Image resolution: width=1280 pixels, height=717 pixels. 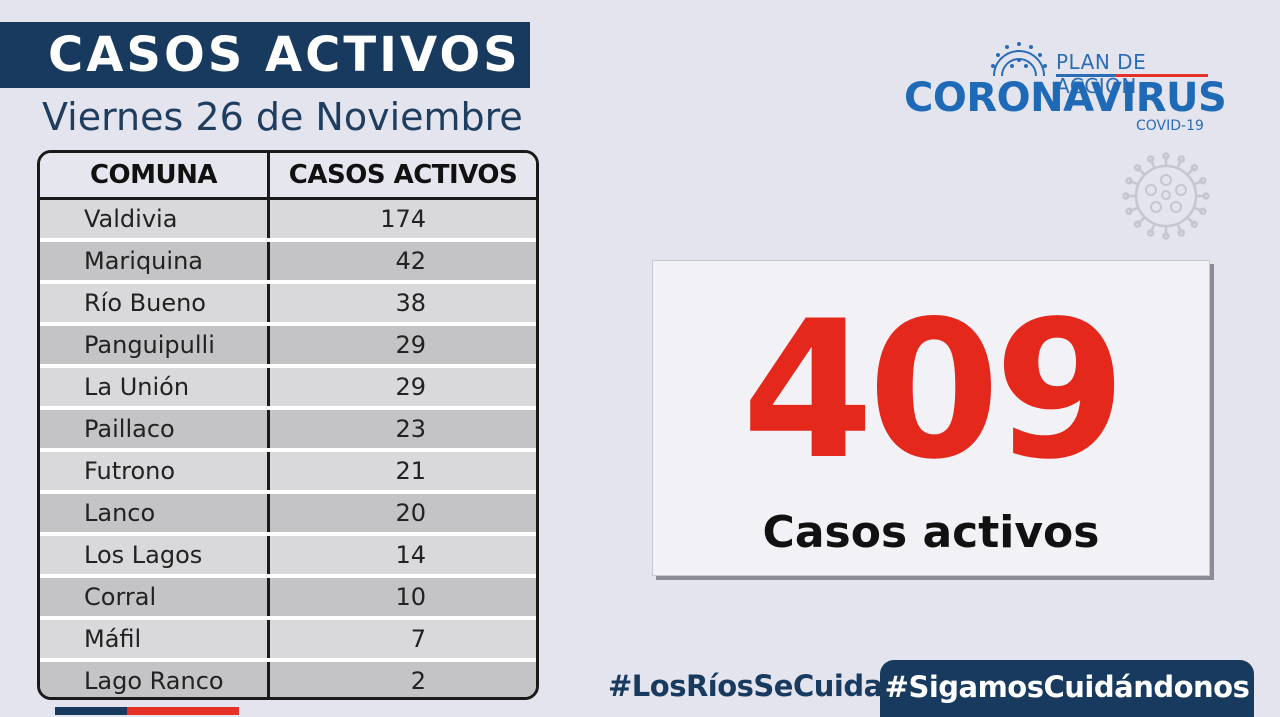 I want to click on table-row: Panguipulli 29, so click(x=288, y=346).